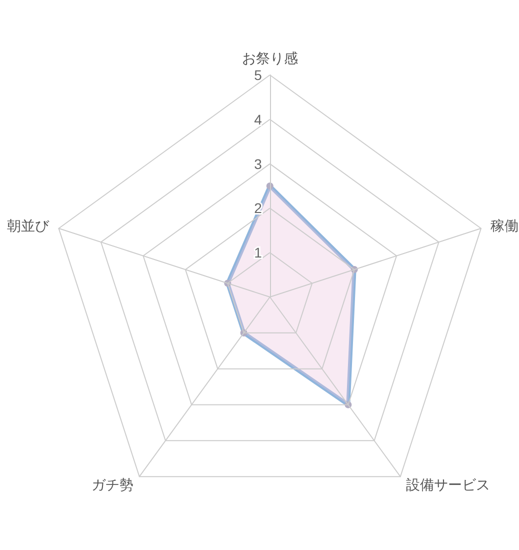 The height and width of the screenshot is (550, 519). I want to click on y-tick-label: 5, so click(258, 75).